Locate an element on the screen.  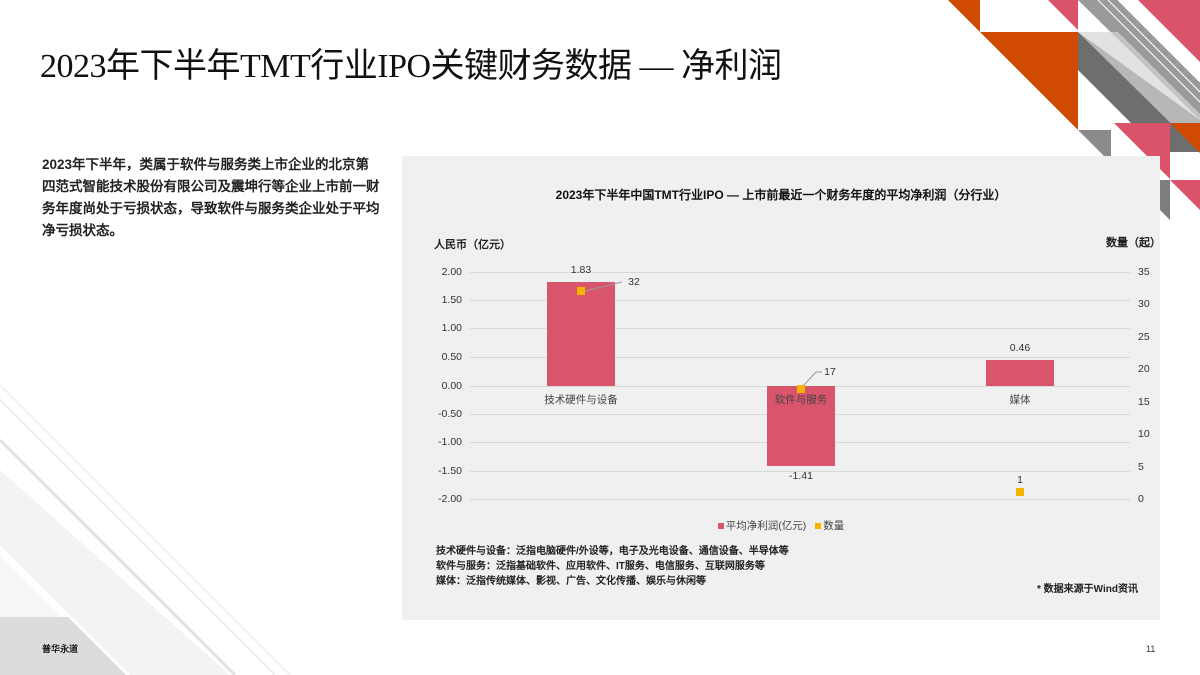
footer-brand: 普华永道 is located at coordinates (60, 649).